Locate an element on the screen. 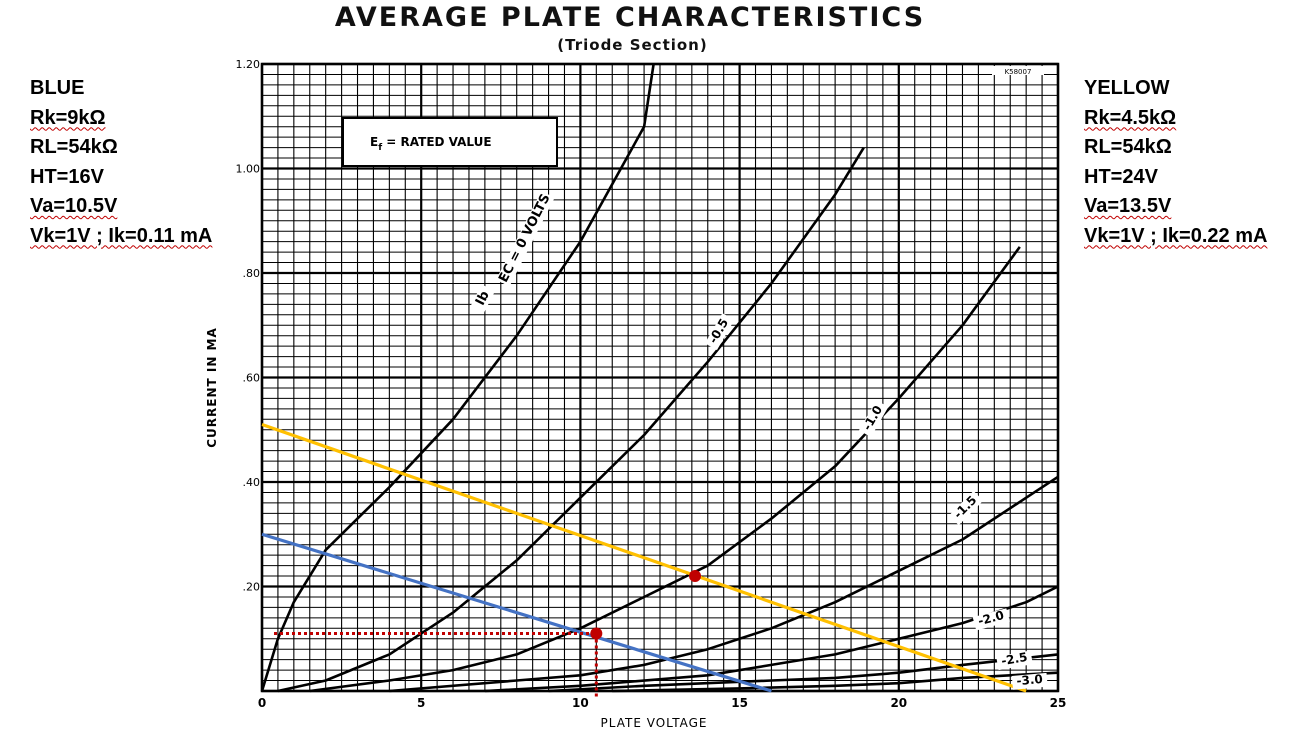  ib-label-group: Ib is located at coordinates (483, 298).